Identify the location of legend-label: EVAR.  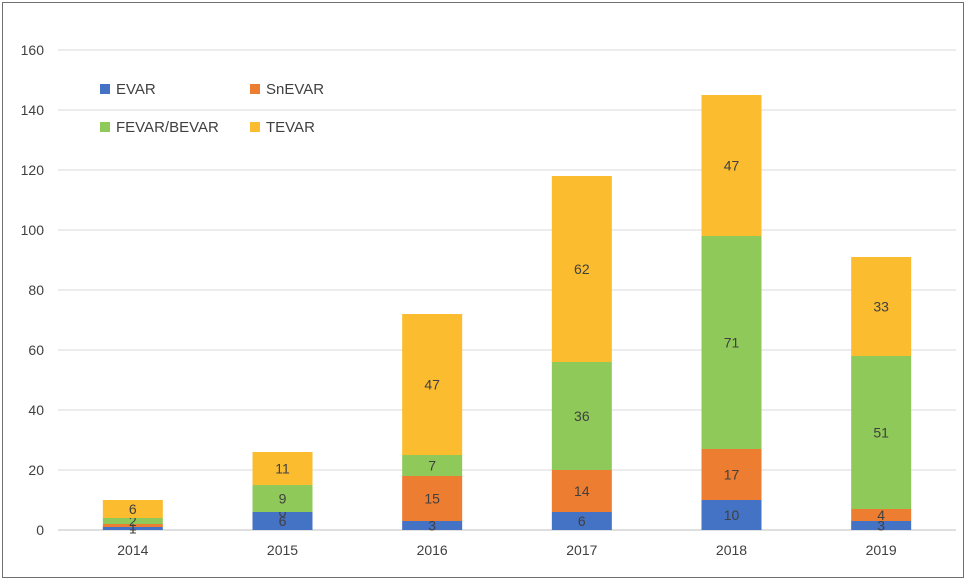
(136, 89).